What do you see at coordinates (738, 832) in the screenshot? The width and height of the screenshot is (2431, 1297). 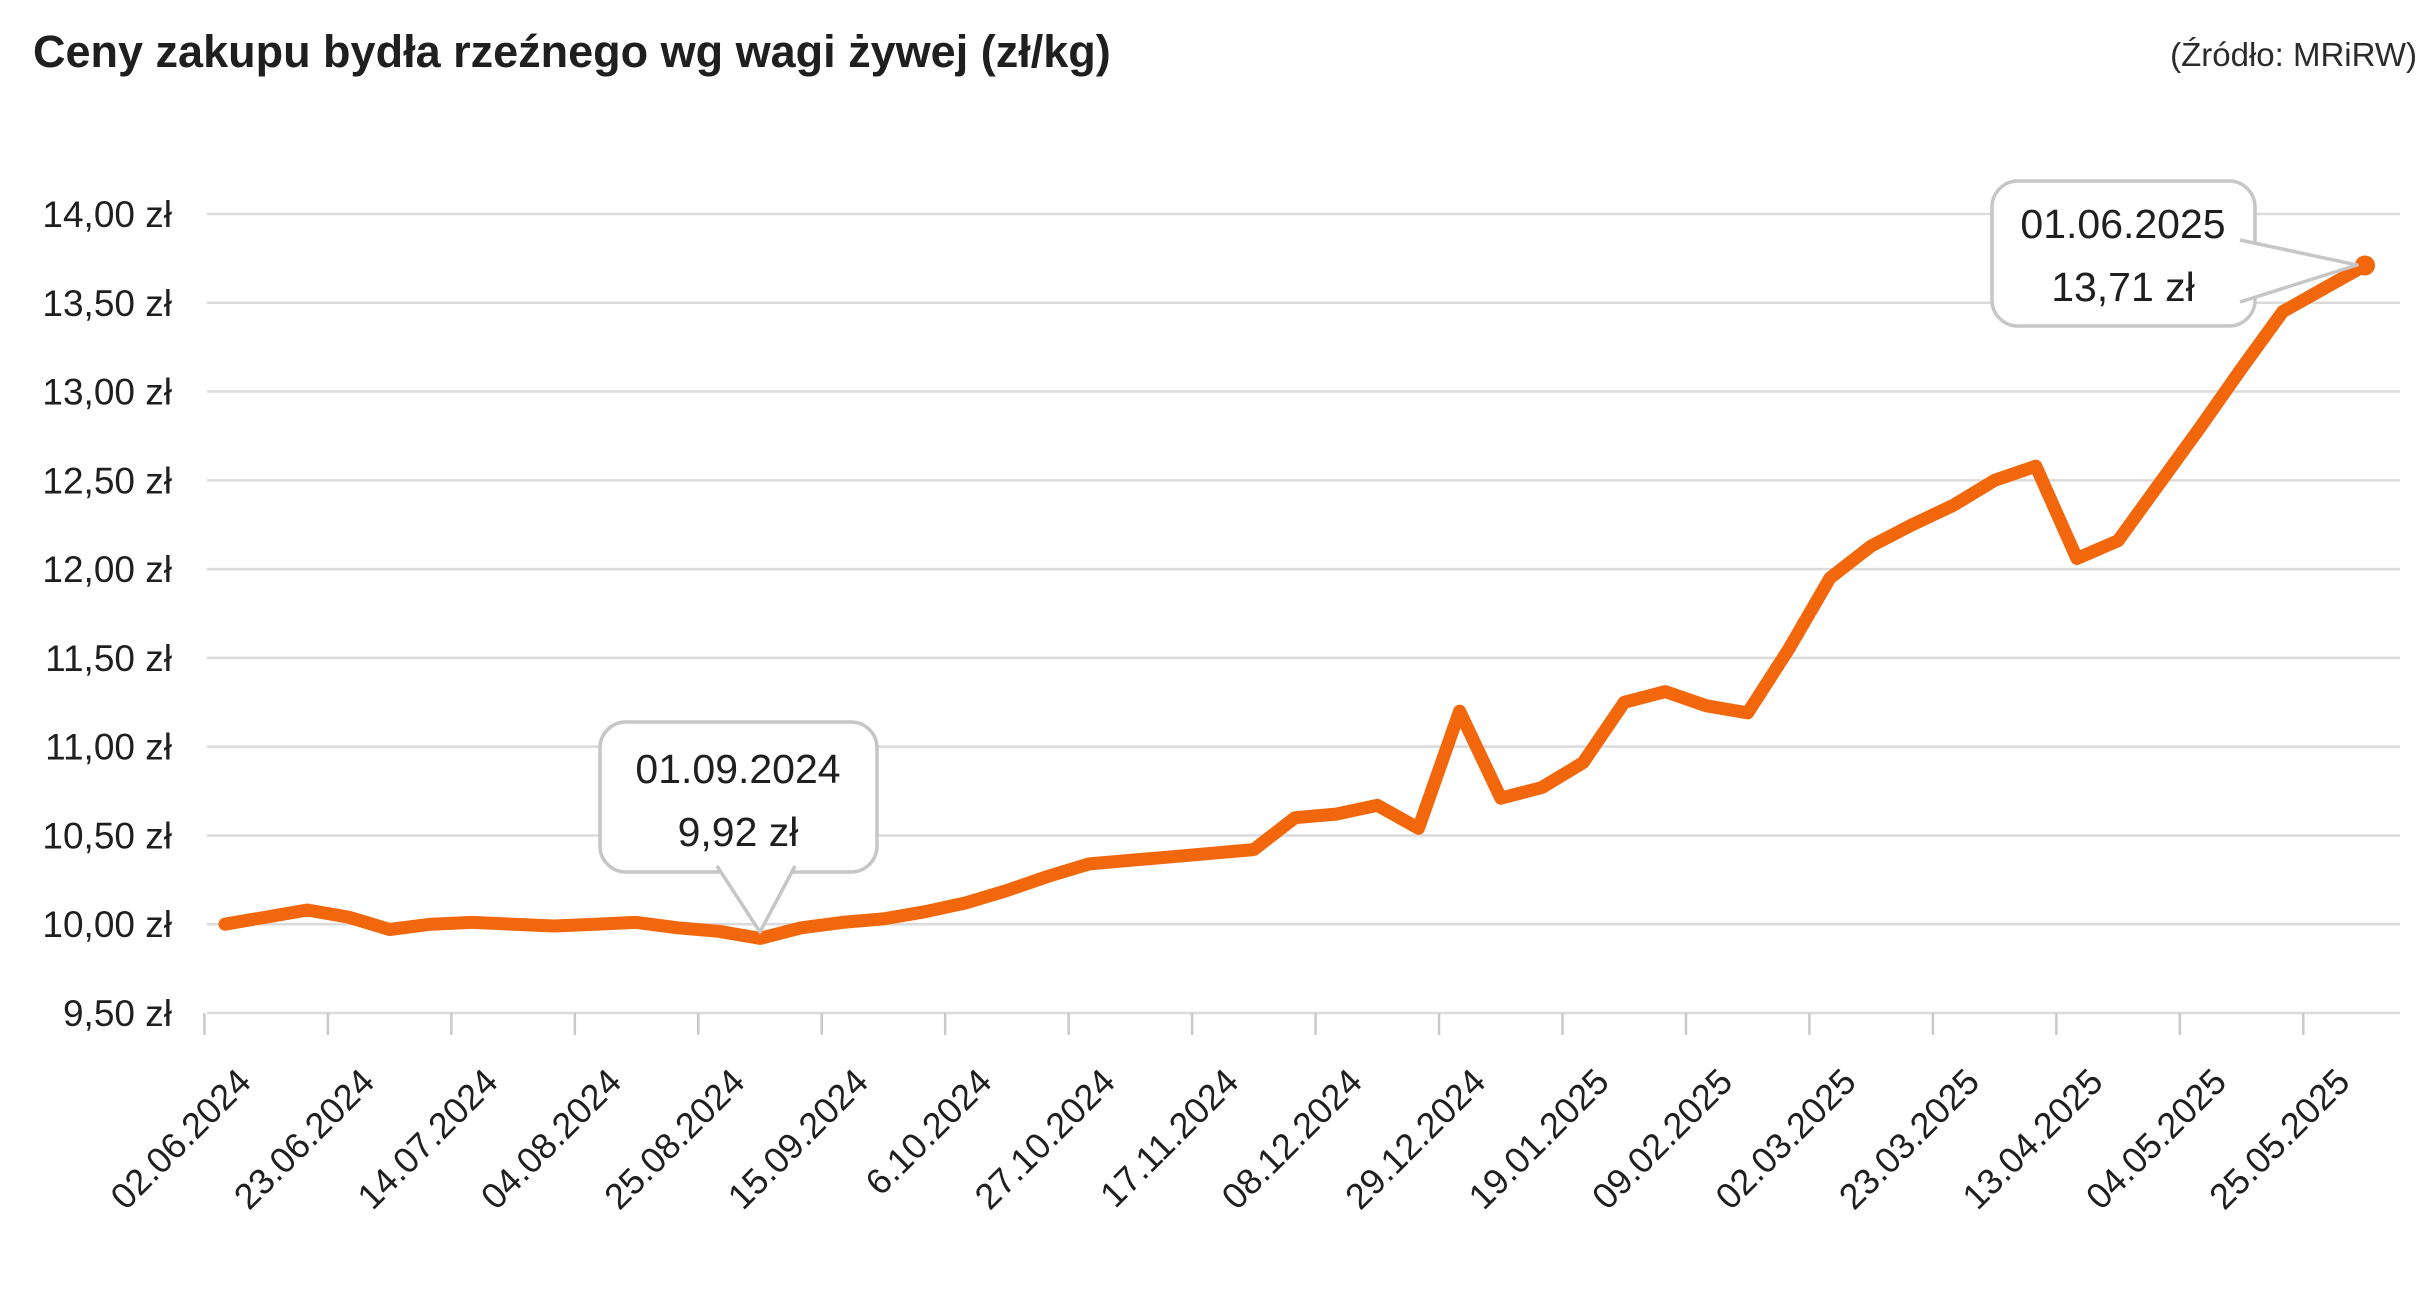 I see `callout-min-value: 9,92 zł` at bounding box center [738, 832].